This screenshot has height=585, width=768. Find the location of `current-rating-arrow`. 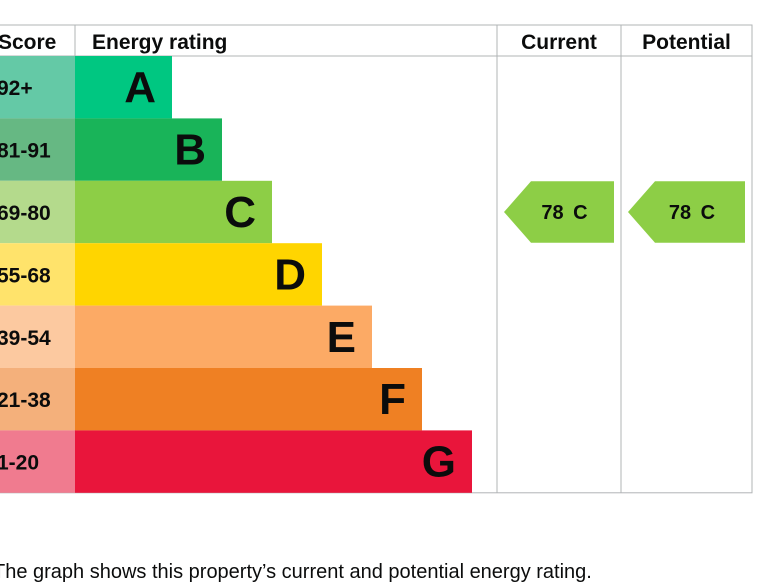

current-rating-arrow is located at coordinates (559, 212).